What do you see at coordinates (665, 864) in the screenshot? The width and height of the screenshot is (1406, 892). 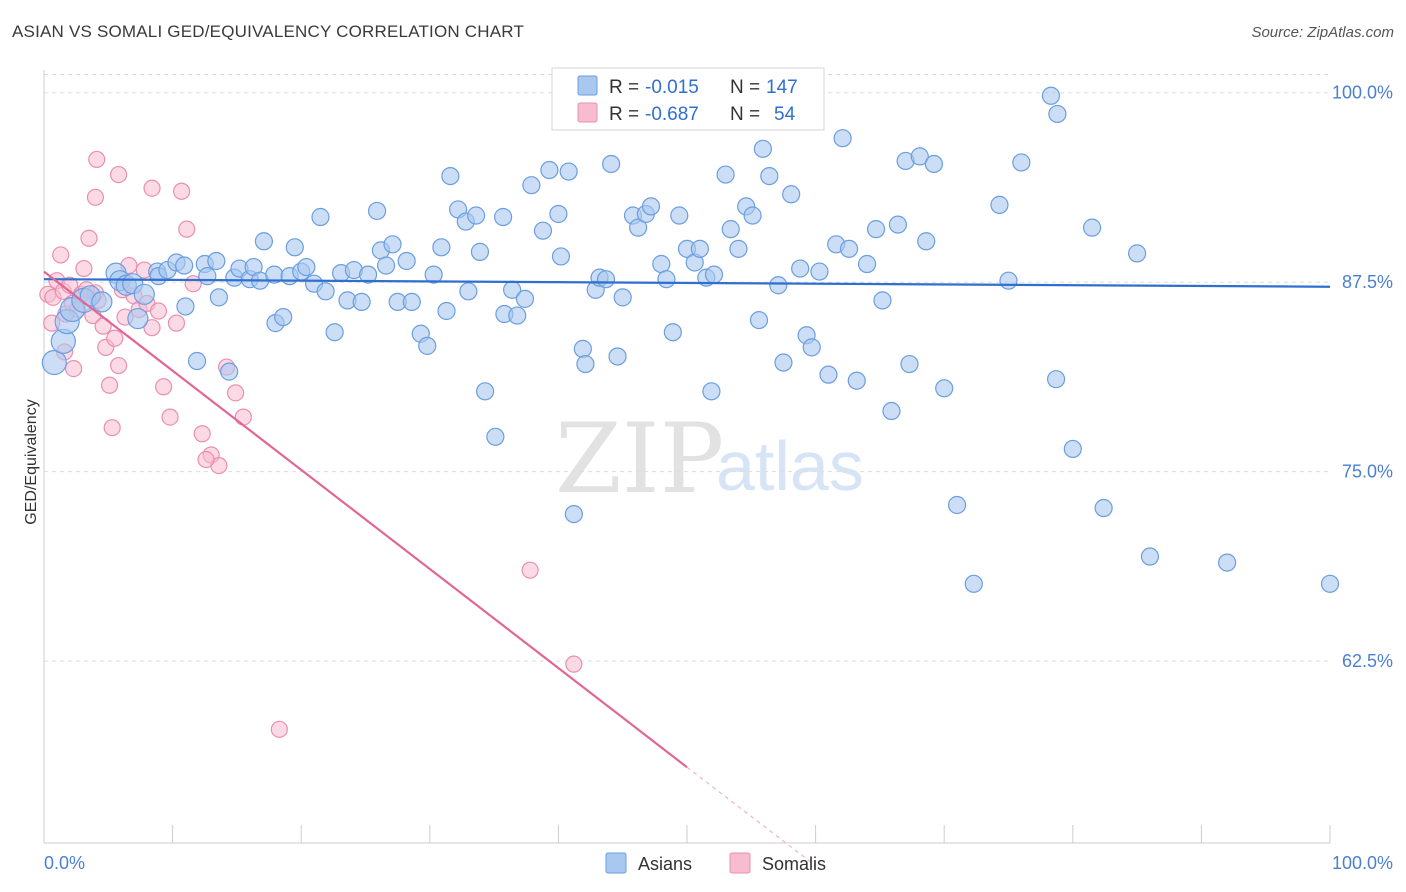 I see `bottom-legend-asian-label: Asians` at bounding box center [665, 864].